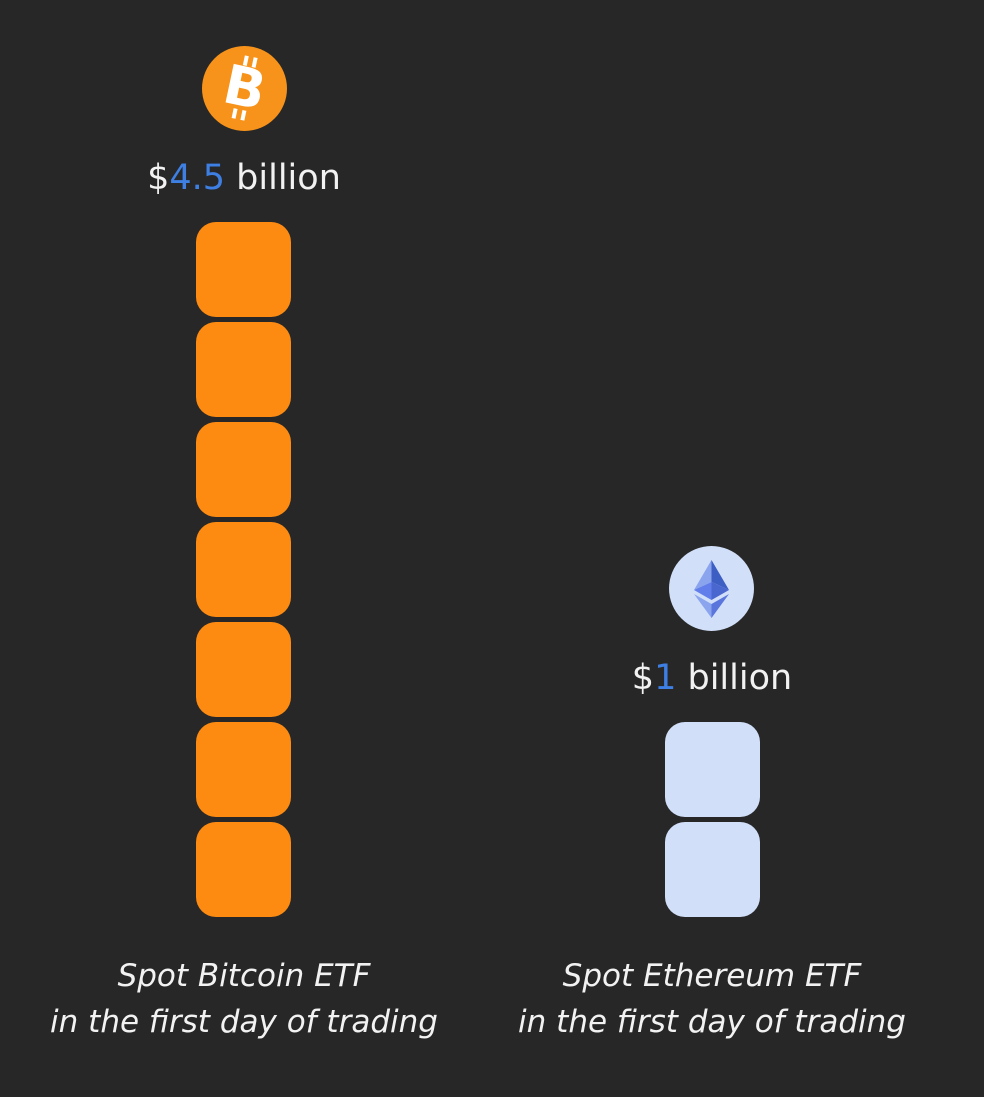 The image size is (984, 1097). I want to click on ethereum-caption-line1: Spot Ethereum ETF, so click(712, 976).